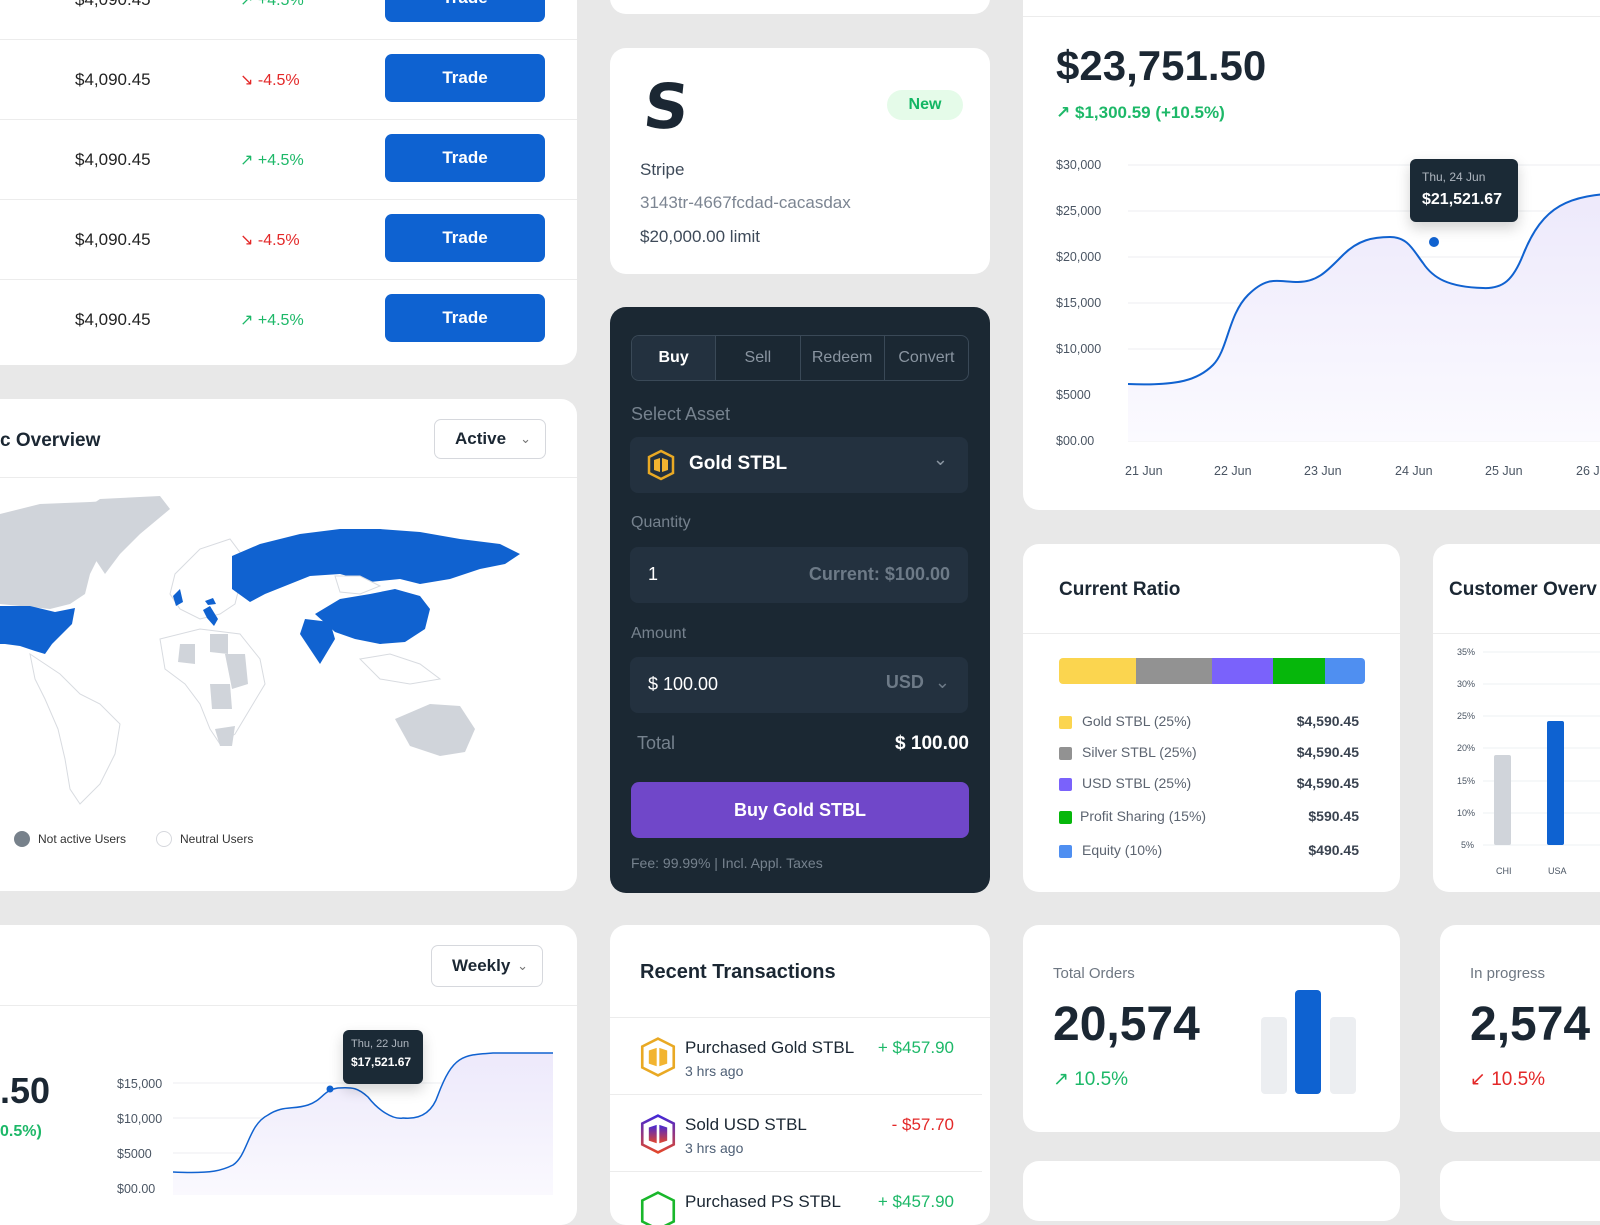 The height and width of the screenshot is (1225, 1600). What do you see at coordinates (674, 358) in the screenshot?
I see `tab-buy: Buy` at bounding box center [674, 358].